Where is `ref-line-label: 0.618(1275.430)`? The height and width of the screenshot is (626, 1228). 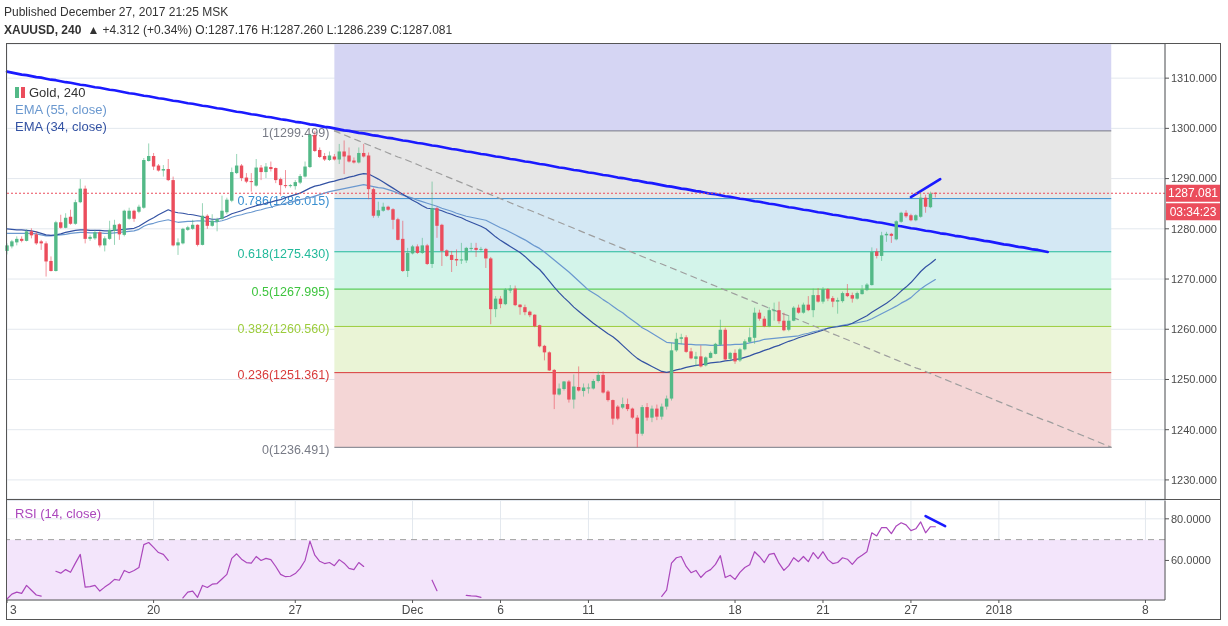 ref-line-label: 0.618(1275.430) is located at coordinates (283, 254).